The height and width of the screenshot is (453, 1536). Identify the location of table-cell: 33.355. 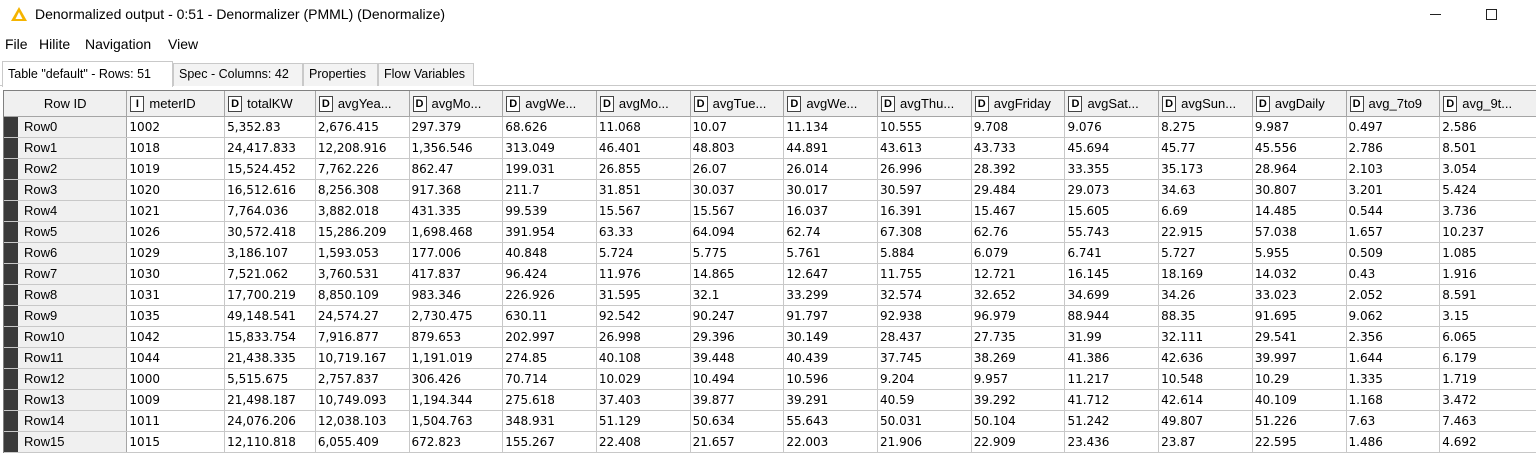
(1112, 169).